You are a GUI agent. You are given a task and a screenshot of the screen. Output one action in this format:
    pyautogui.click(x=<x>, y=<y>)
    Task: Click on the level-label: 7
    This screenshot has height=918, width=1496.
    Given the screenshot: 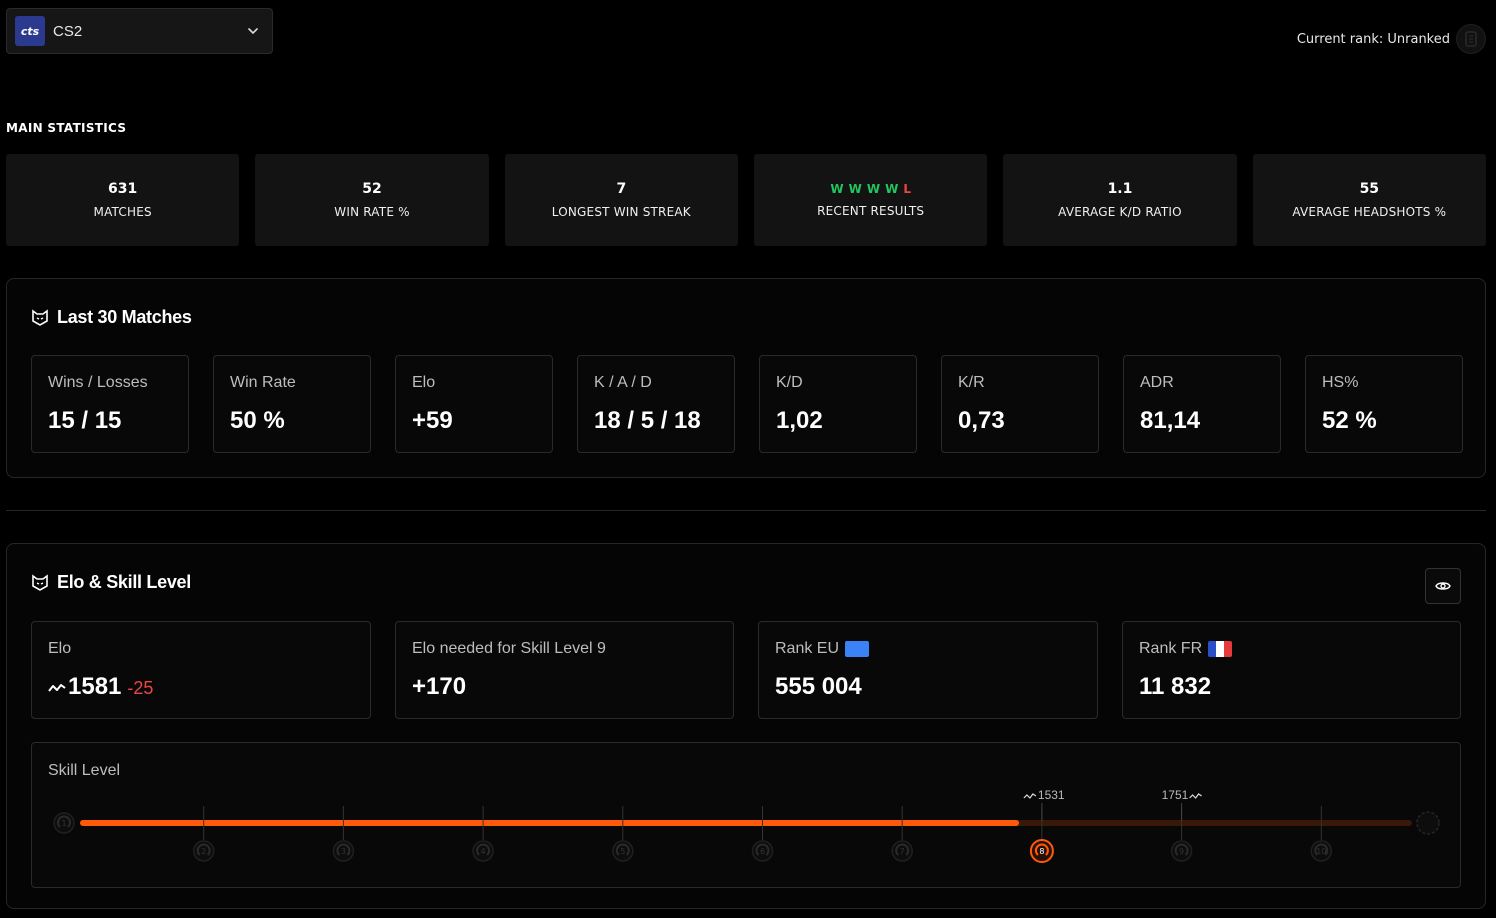 What is the action you would take?
    pyautogui.click(x=902, y=851)
    